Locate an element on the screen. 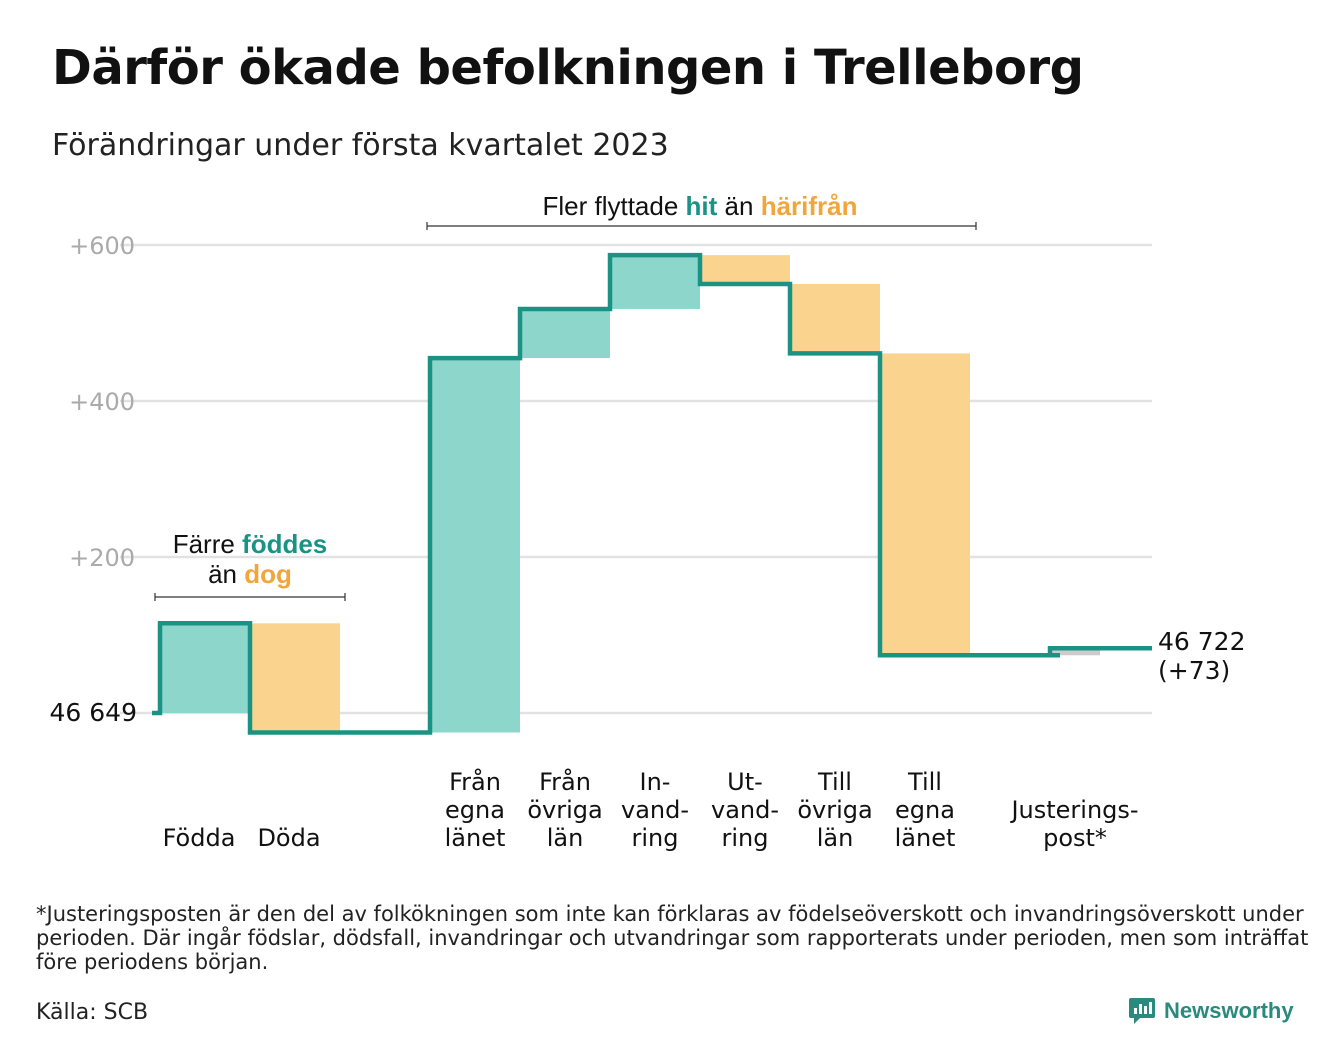  y-tick-label: +400 is located at coordinates (102, 402).